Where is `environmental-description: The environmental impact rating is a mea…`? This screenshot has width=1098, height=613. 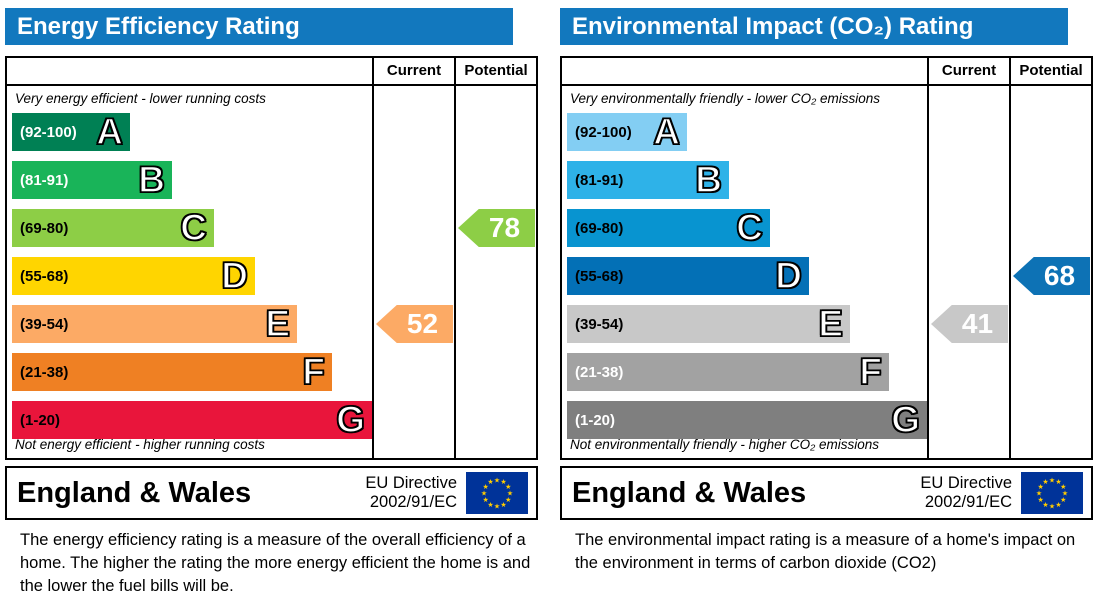
environmental-description: The environmental impact rating is a mea… is located at coordinates (825, 551).